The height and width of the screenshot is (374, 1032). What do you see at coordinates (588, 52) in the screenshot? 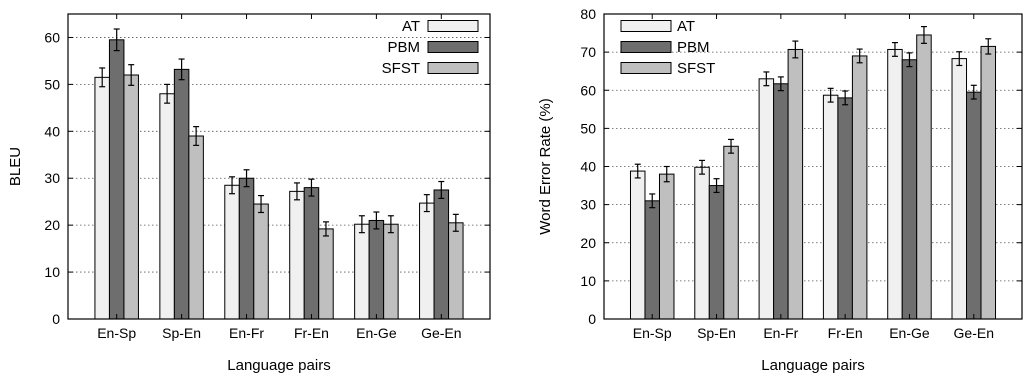
I see `y-tick-label: 70` at bounding box center [588, 52].